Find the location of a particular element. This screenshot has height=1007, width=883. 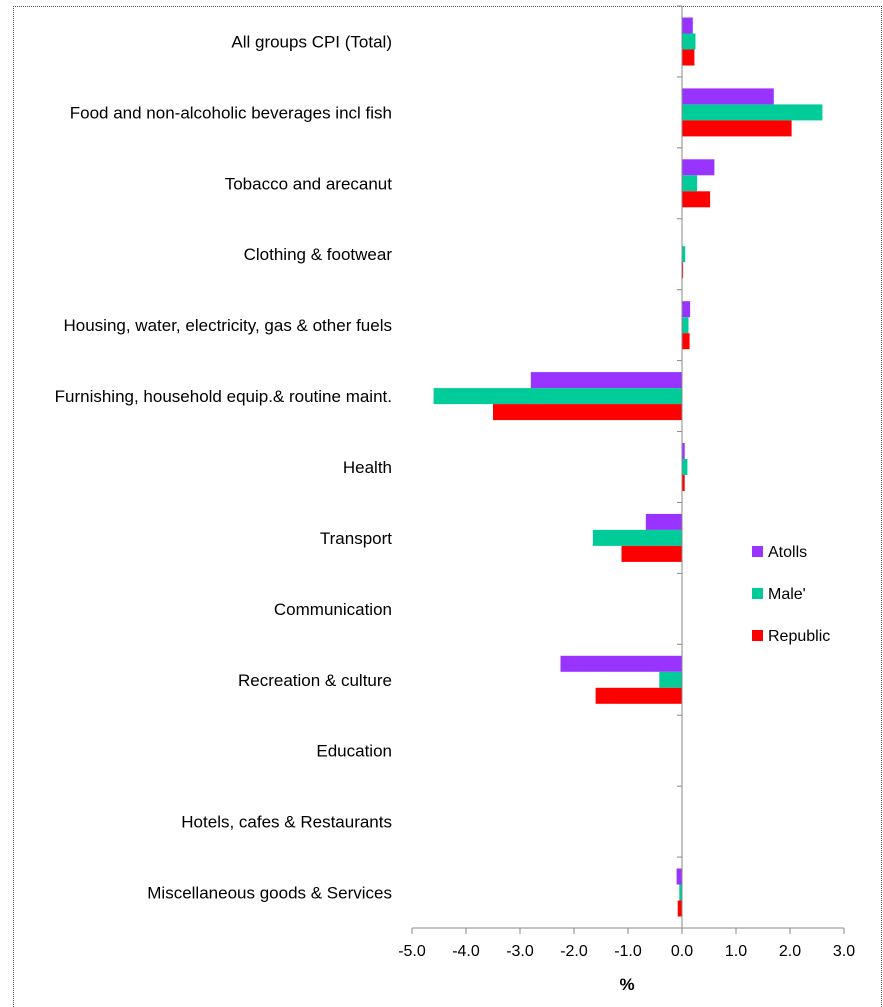

x-tick-labels: -5.0 -4.0 -3.0 -2.0 -1.0 0.0 1.0 2.0 3.0 is located at coordinates (626, 951).